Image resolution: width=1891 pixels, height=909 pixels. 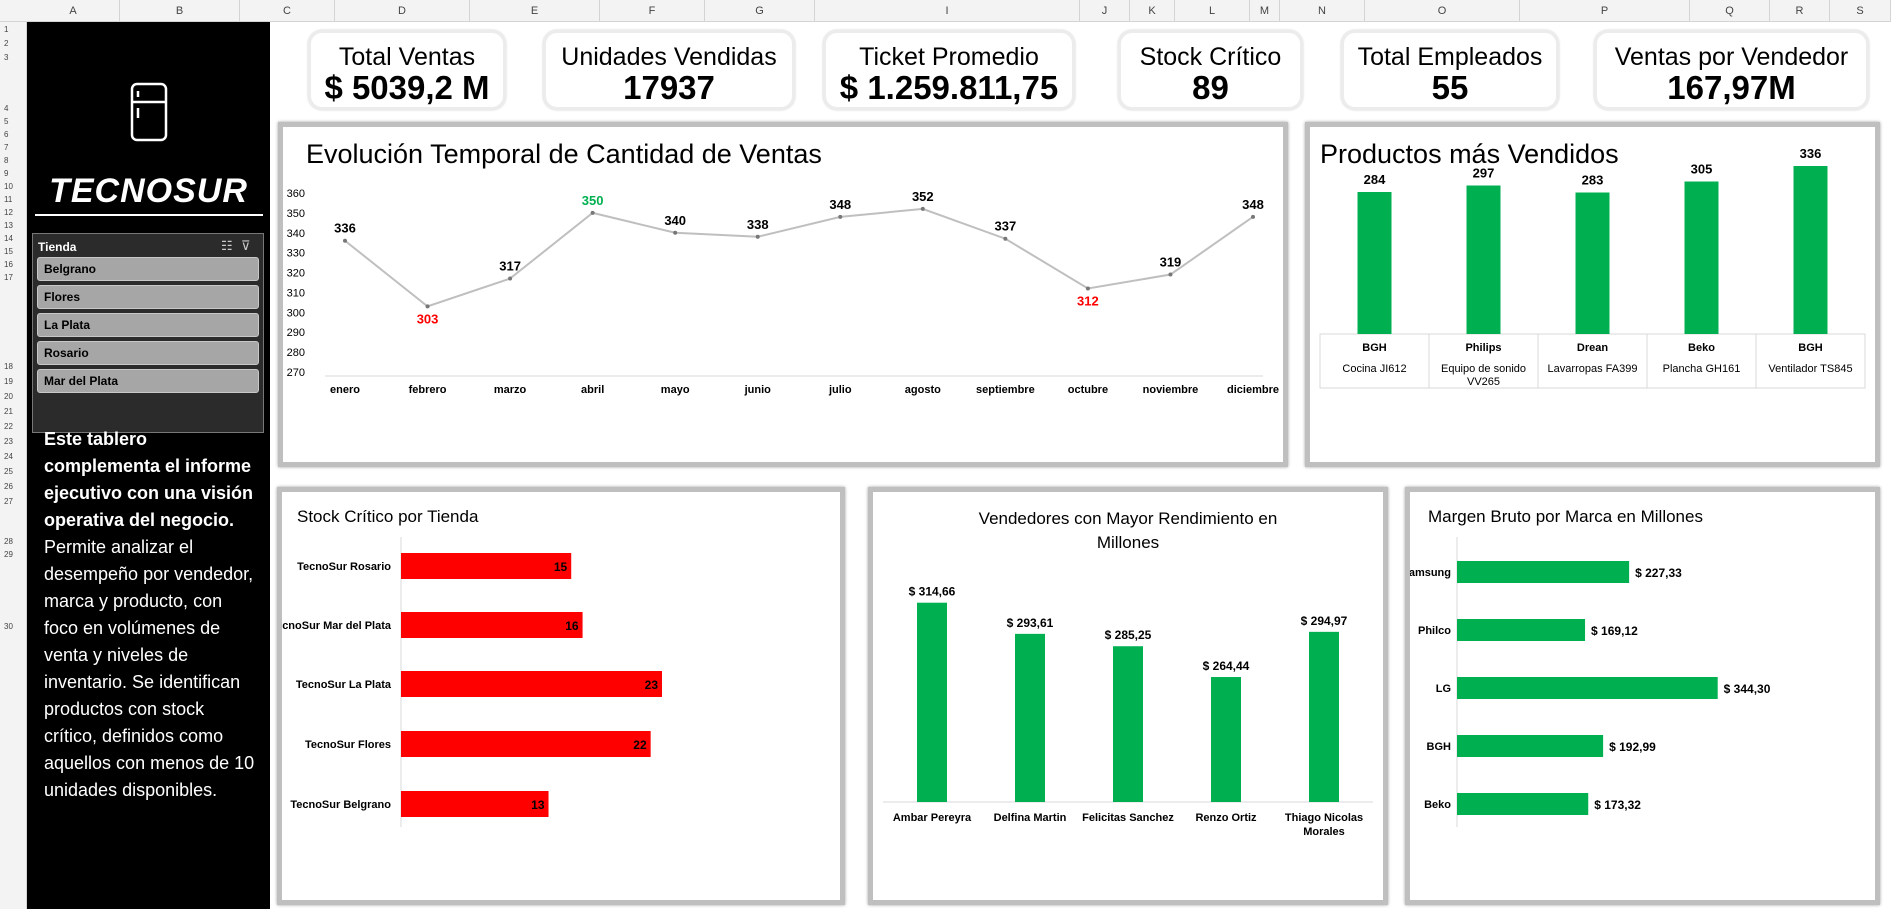 I want to click on row-header: 22, so click(x=8, y=426).